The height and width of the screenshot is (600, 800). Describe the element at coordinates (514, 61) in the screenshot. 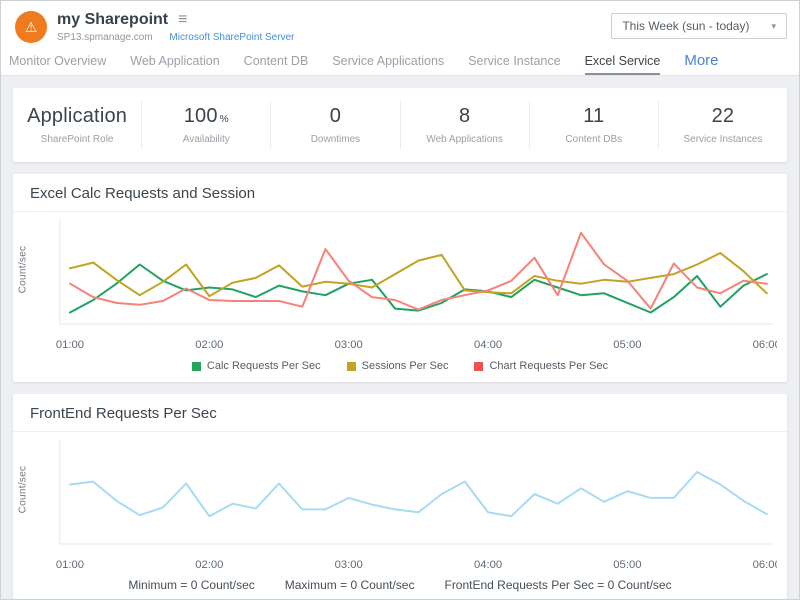

I see `tab-service-instance: Service Instance` at that location.